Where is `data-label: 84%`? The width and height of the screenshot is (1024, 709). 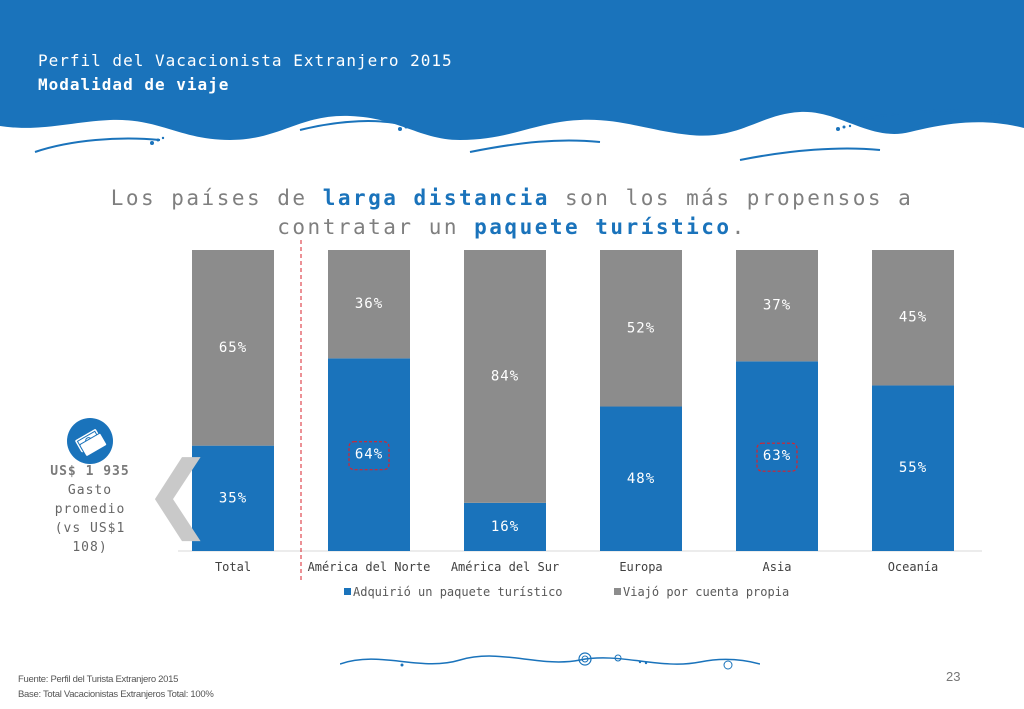
data-label: 84% is located at coordinates (505, 376).